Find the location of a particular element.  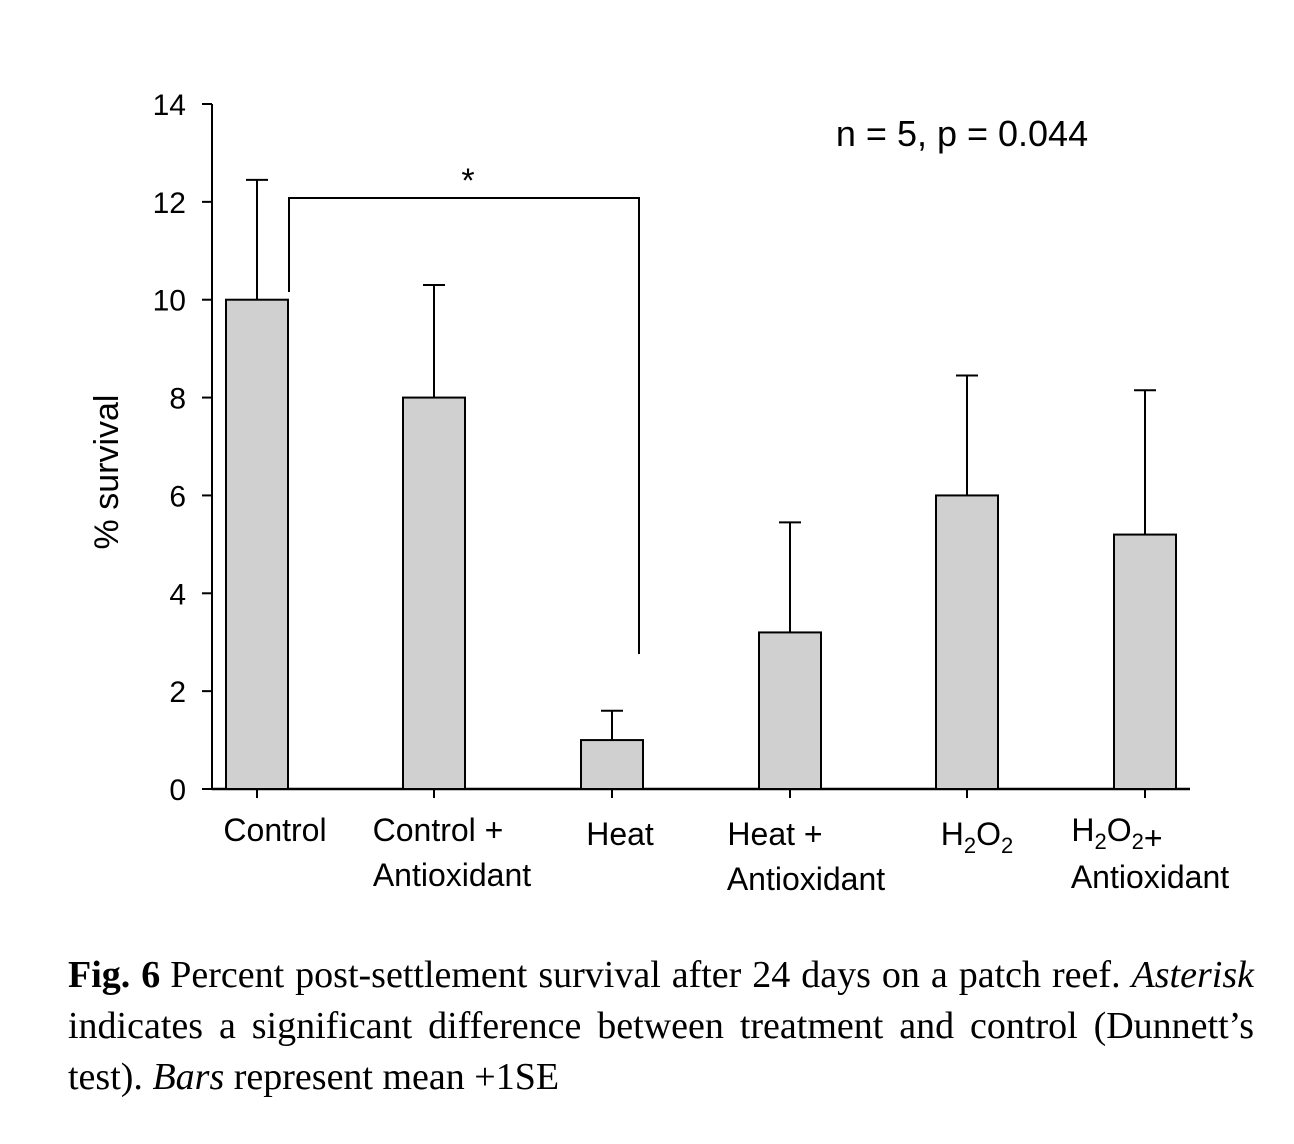

x-category-label: H2O2+ is located at coordinates (1116, 834).